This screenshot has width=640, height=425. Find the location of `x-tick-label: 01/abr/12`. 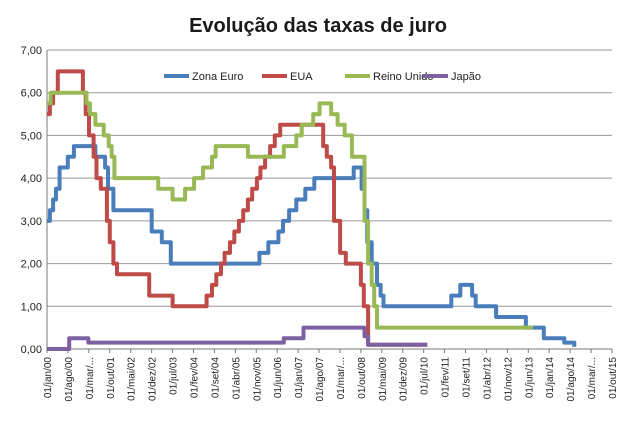

x-tick-label: 01/abr/12 is located at coordinates (487, 378).